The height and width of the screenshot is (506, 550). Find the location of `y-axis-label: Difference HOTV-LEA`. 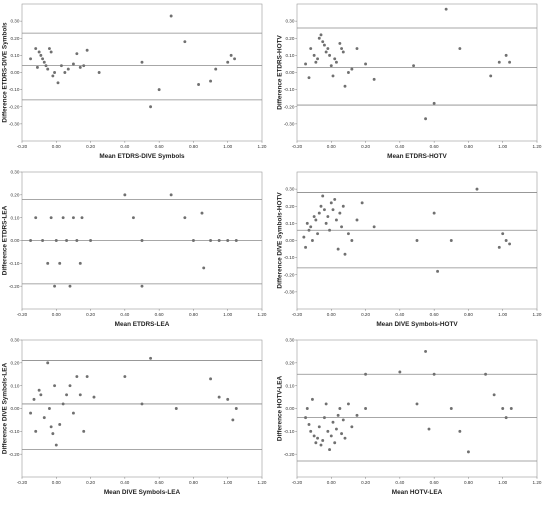

y-axis-label: Difference HOTV-LEA is located at coordinates (280, 408).